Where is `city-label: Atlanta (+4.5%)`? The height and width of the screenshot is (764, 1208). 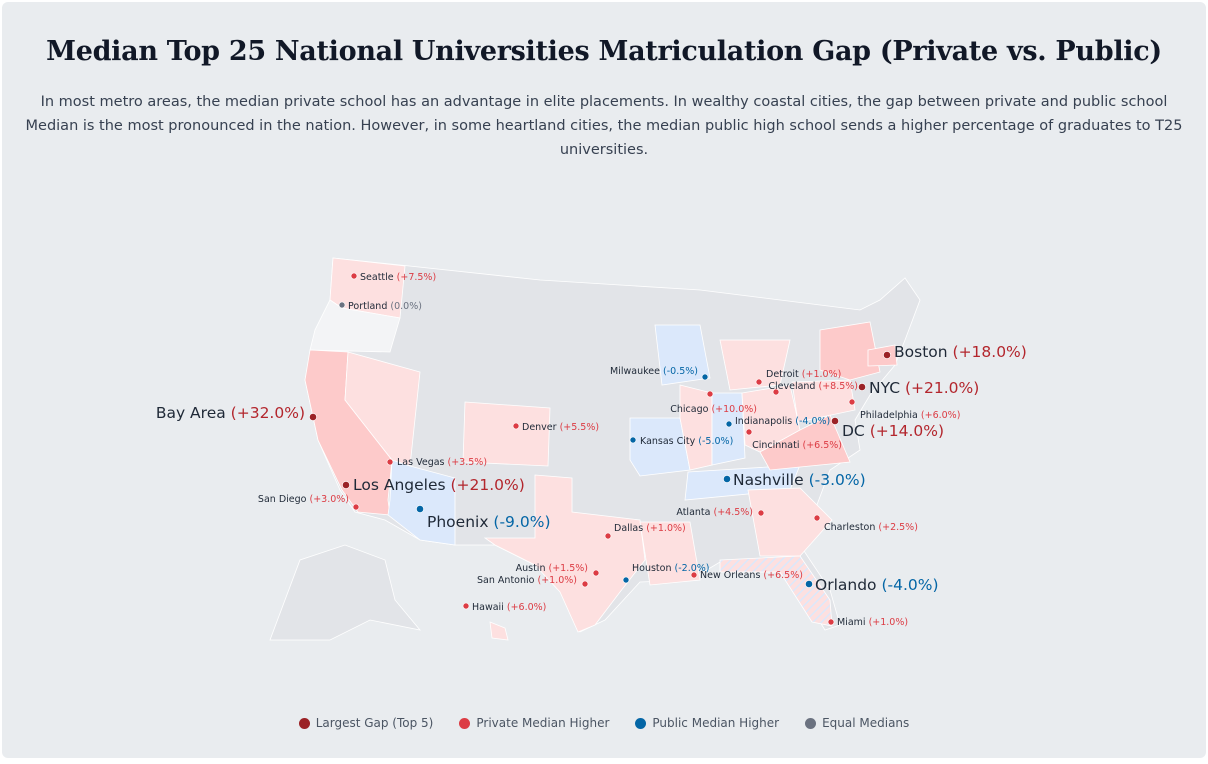 city-label: Atlanta (+4.5%) is located at coordinates (714, 512).